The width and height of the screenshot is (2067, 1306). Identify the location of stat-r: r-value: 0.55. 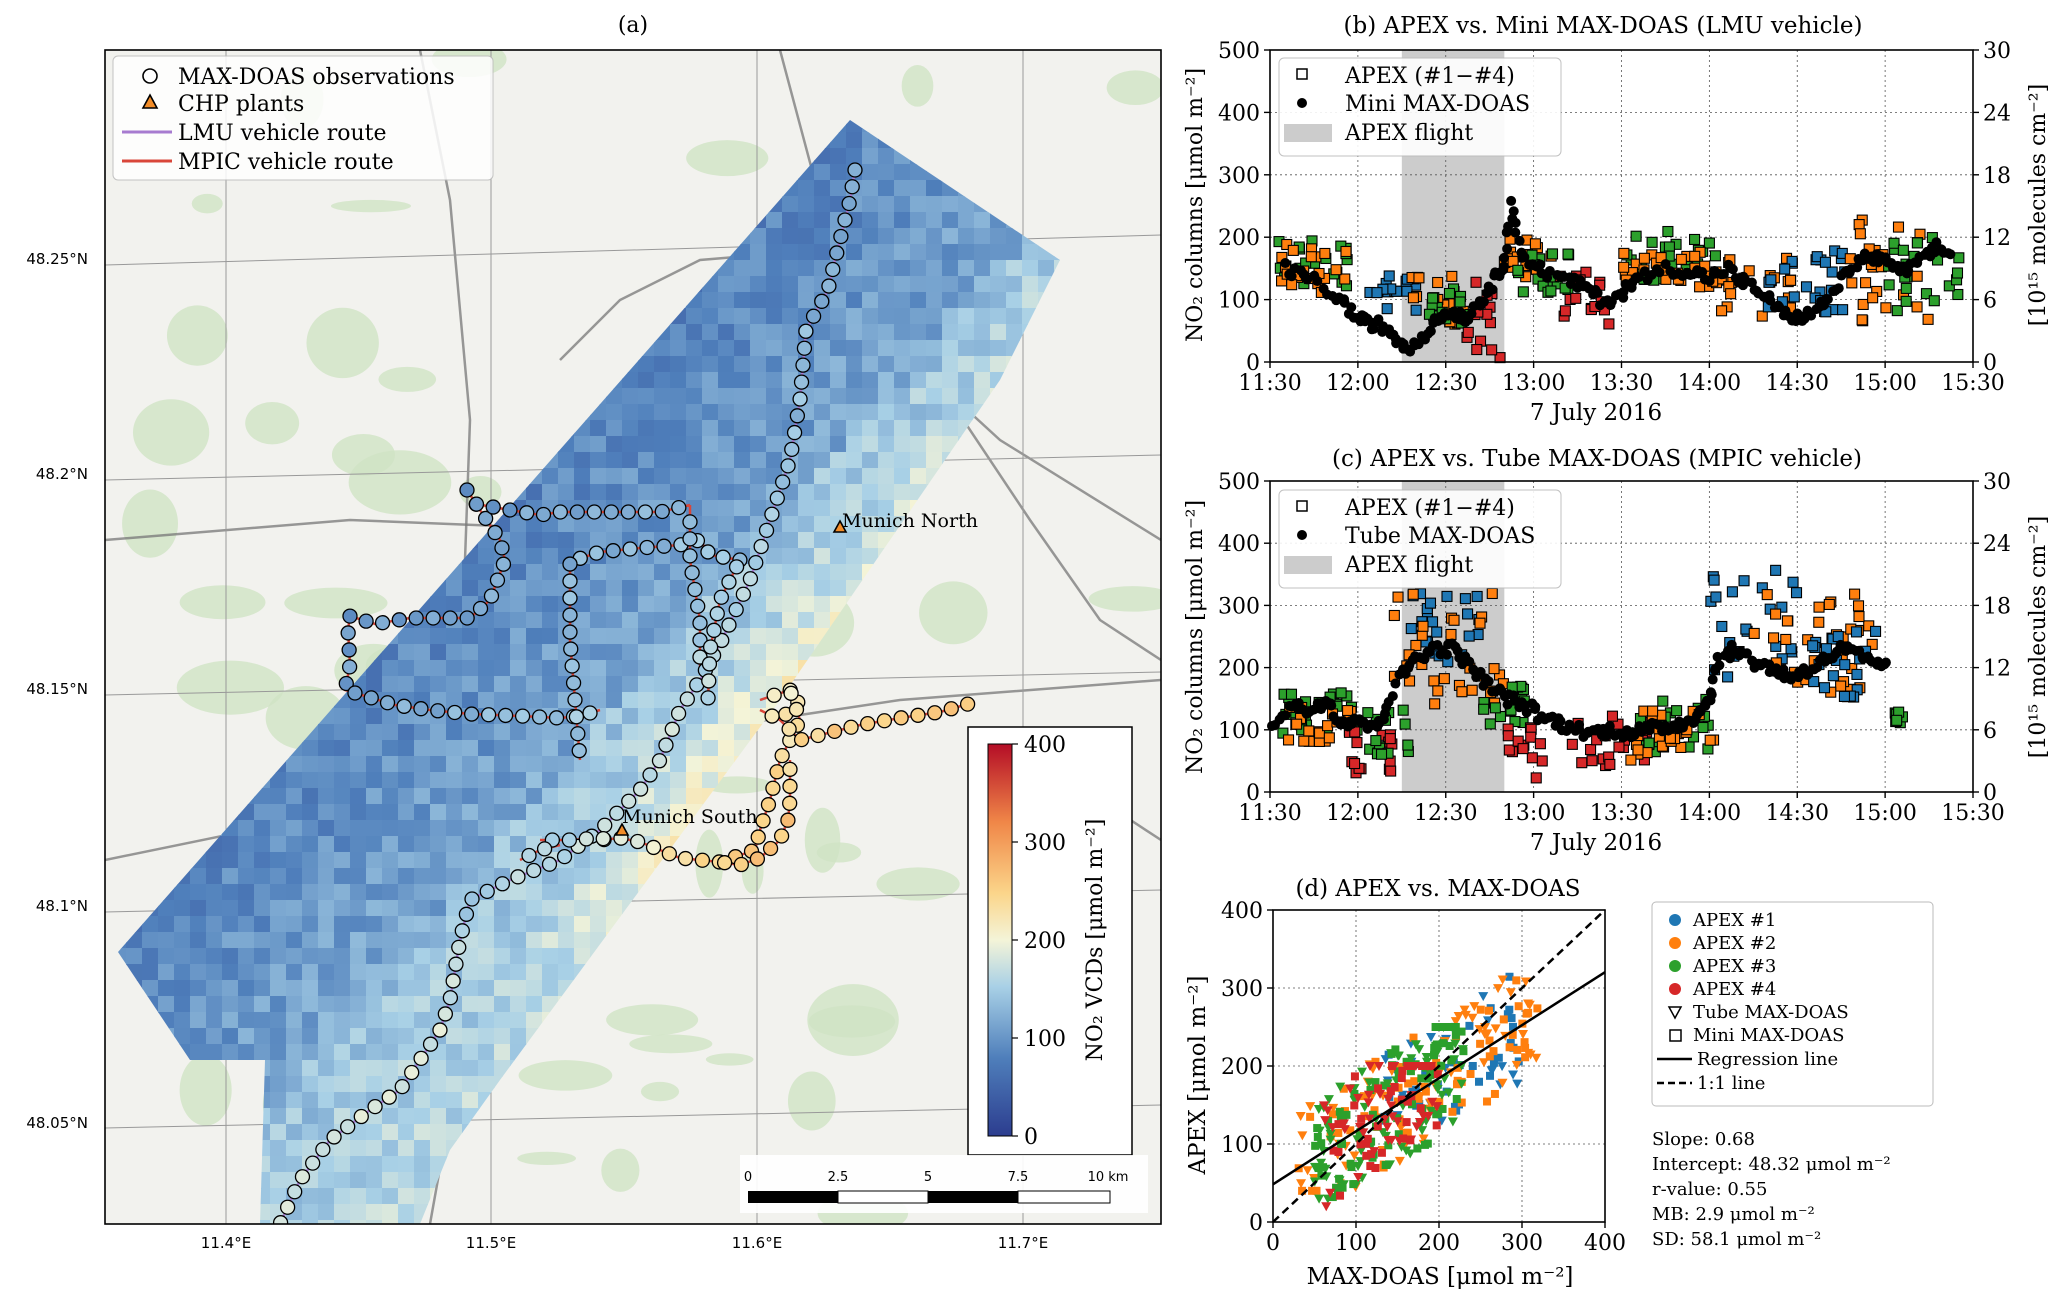
(1709, 1189).